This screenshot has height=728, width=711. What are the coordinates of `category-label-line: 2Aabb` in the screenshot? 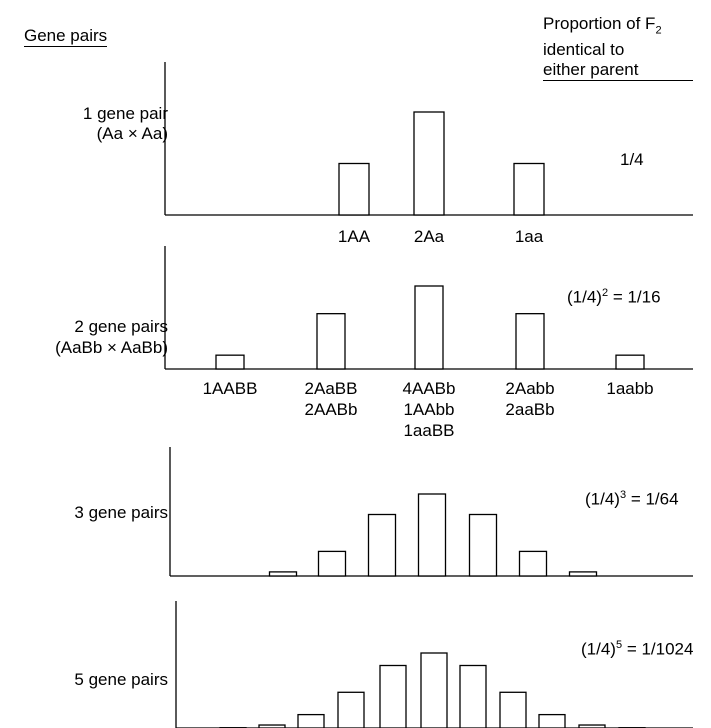 It's located at (530, 388).